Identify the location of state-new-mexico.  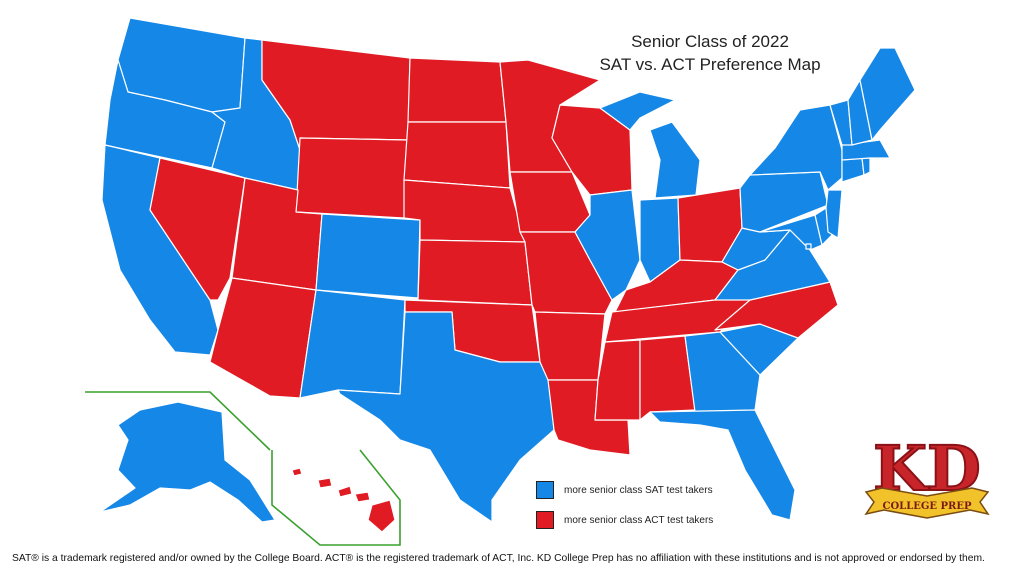
(352, 344).